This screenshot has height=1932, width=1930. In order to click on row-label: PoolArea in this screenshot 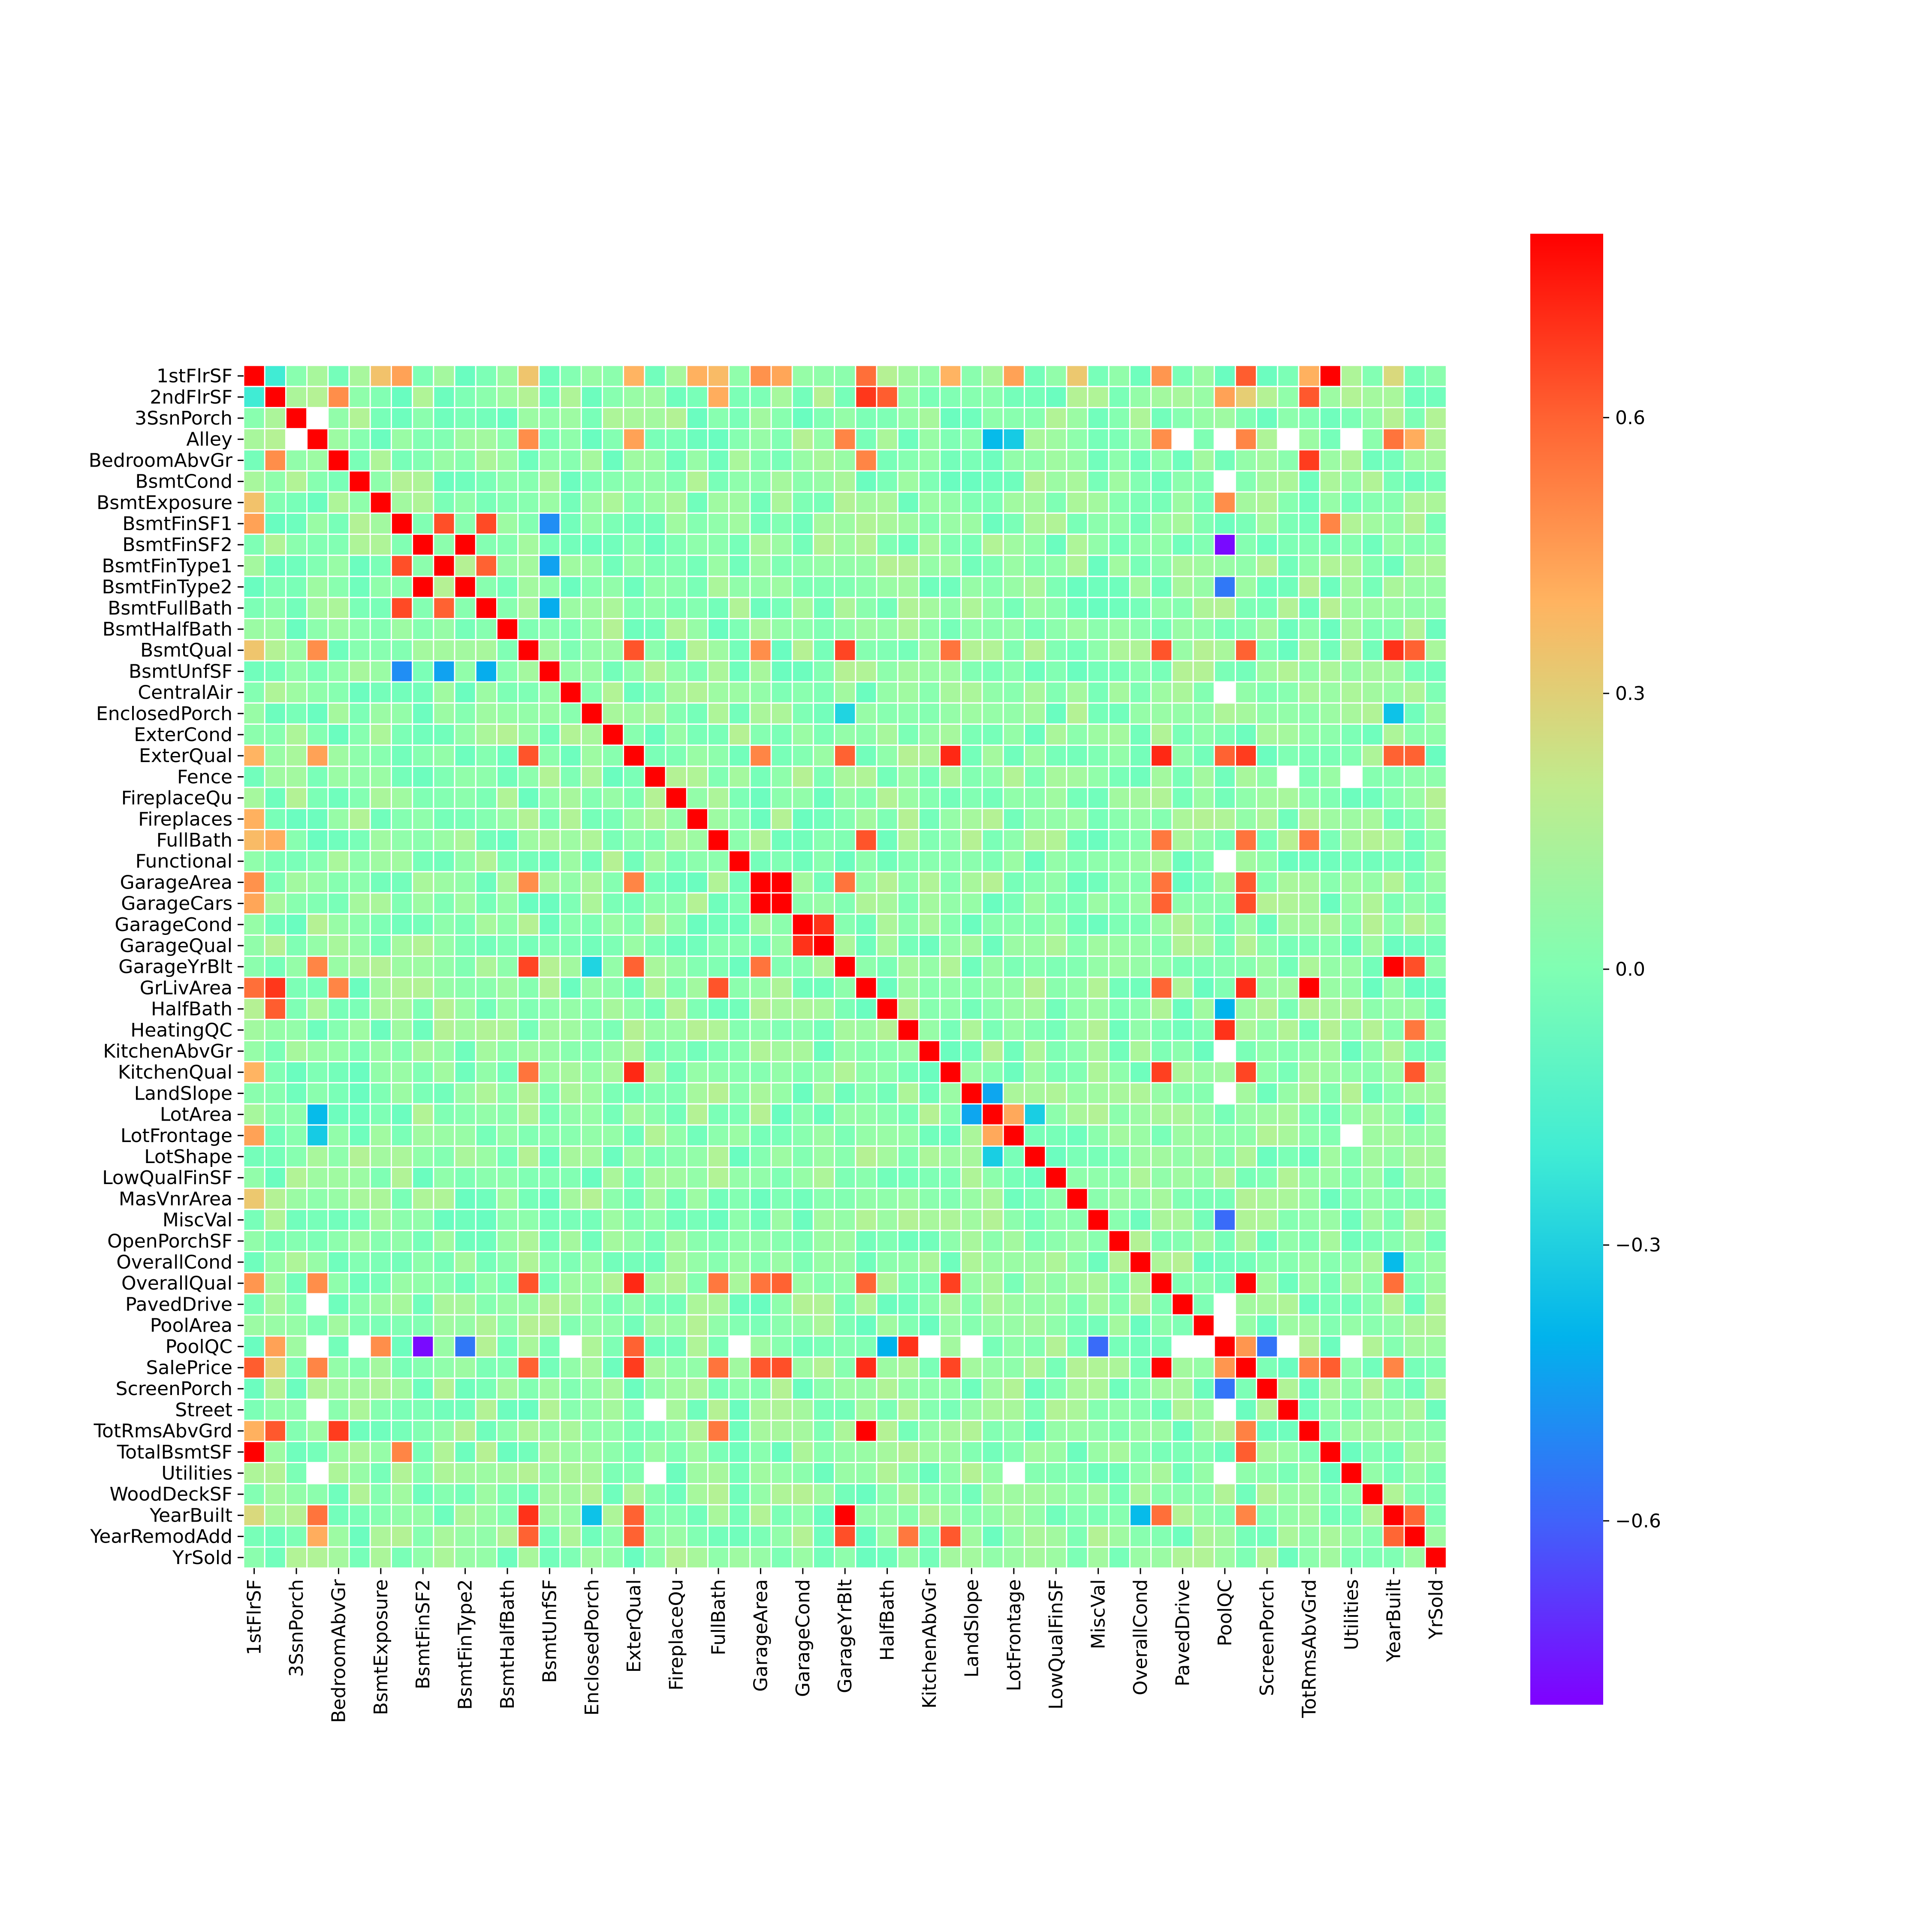, I will do `click(191, 1326)`.